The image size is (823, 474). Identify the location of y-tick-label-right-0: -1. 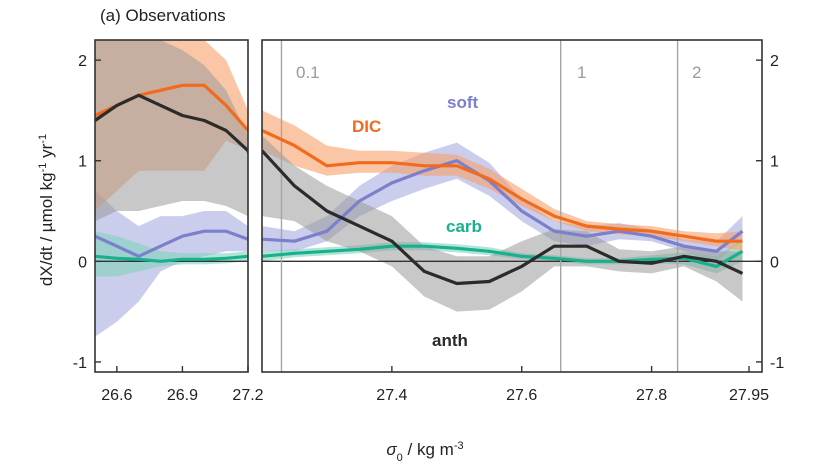
(777, 363).